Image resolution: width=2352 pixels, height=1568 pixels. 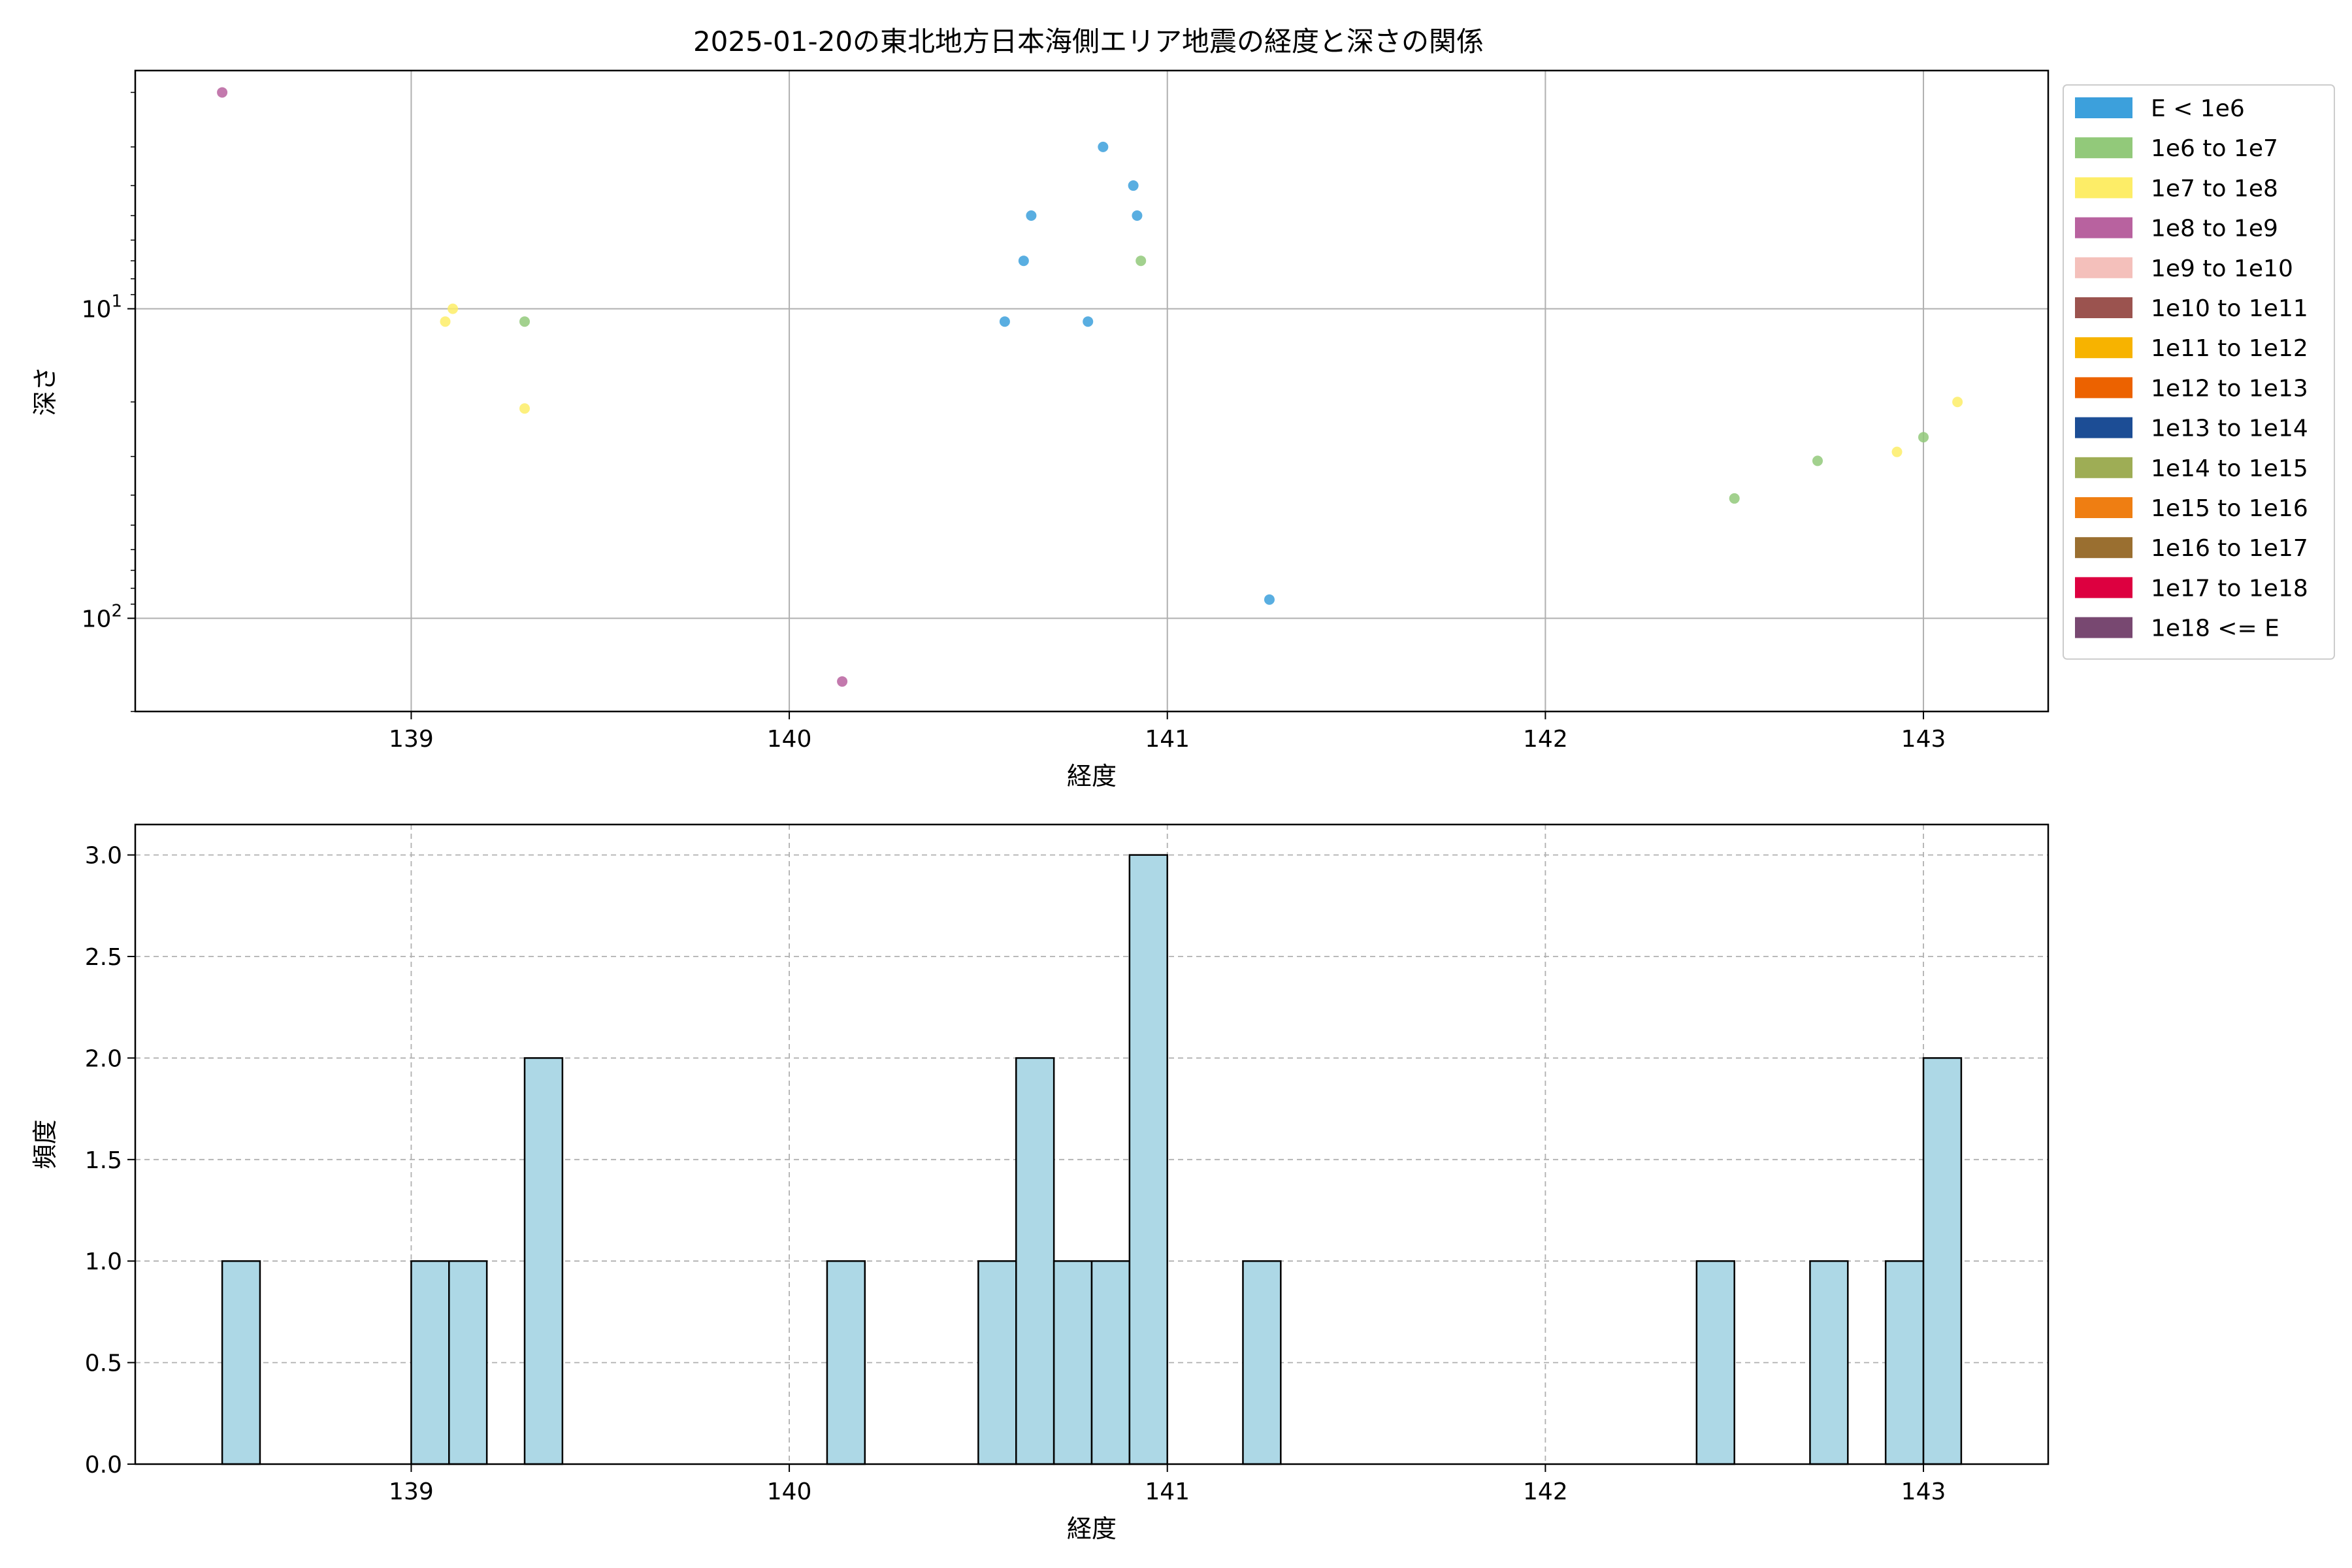 I want to click on legend-item: 1e11 to 1e12, so click(x=2191, y=348).